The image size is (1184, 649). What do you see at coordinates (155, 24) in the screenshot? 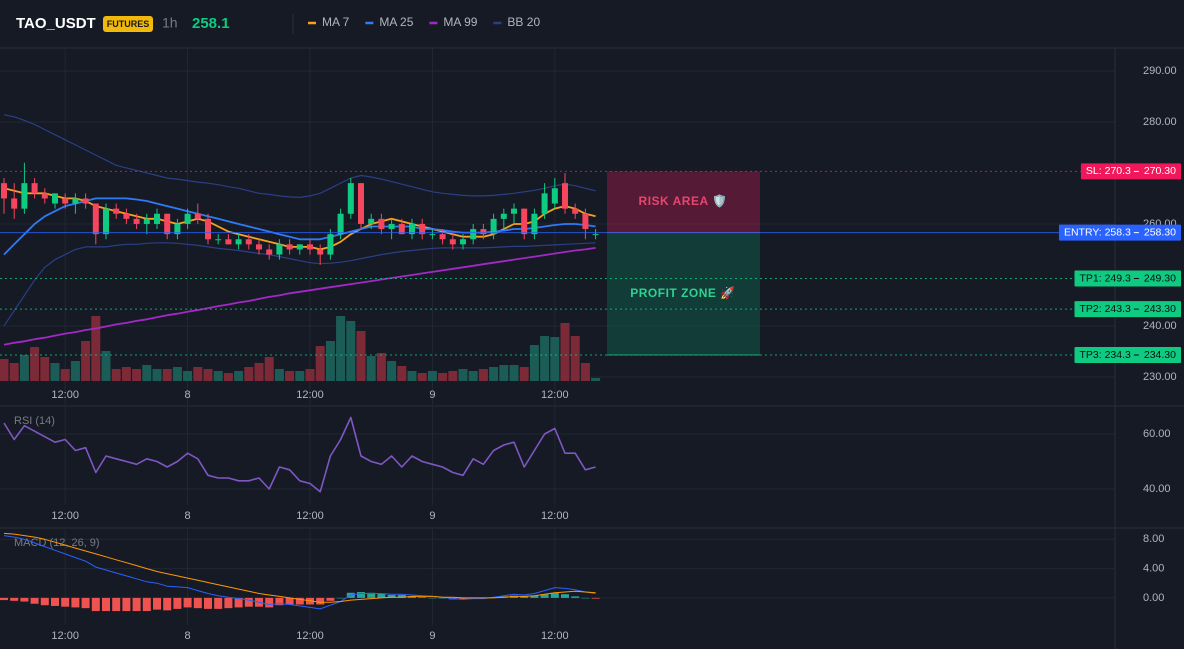
I see `header: TAO_USDT FUTURES 1h 258.1` at bounding box center [155, 24].